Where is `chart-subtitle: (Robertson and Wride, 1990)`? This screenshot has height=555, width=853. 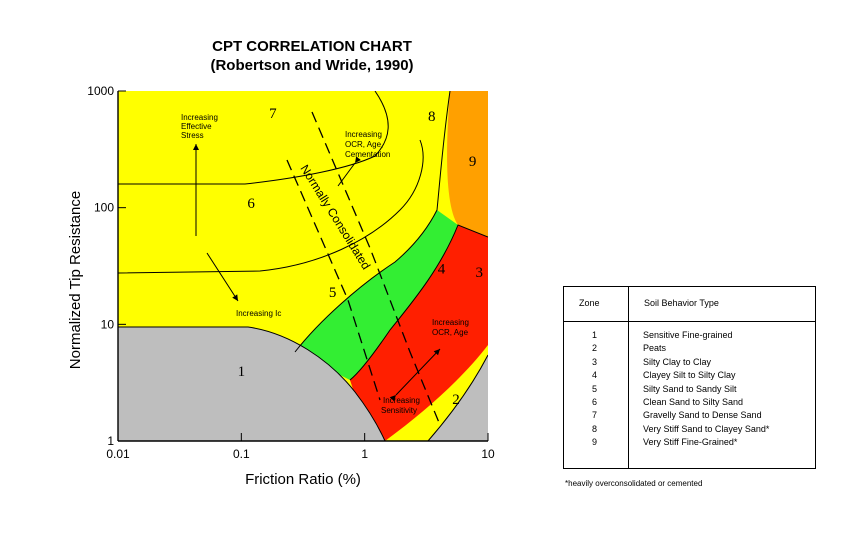 chart-subtitle: (Robertson and Wride, 1990) is located at coordinates (311, 65).